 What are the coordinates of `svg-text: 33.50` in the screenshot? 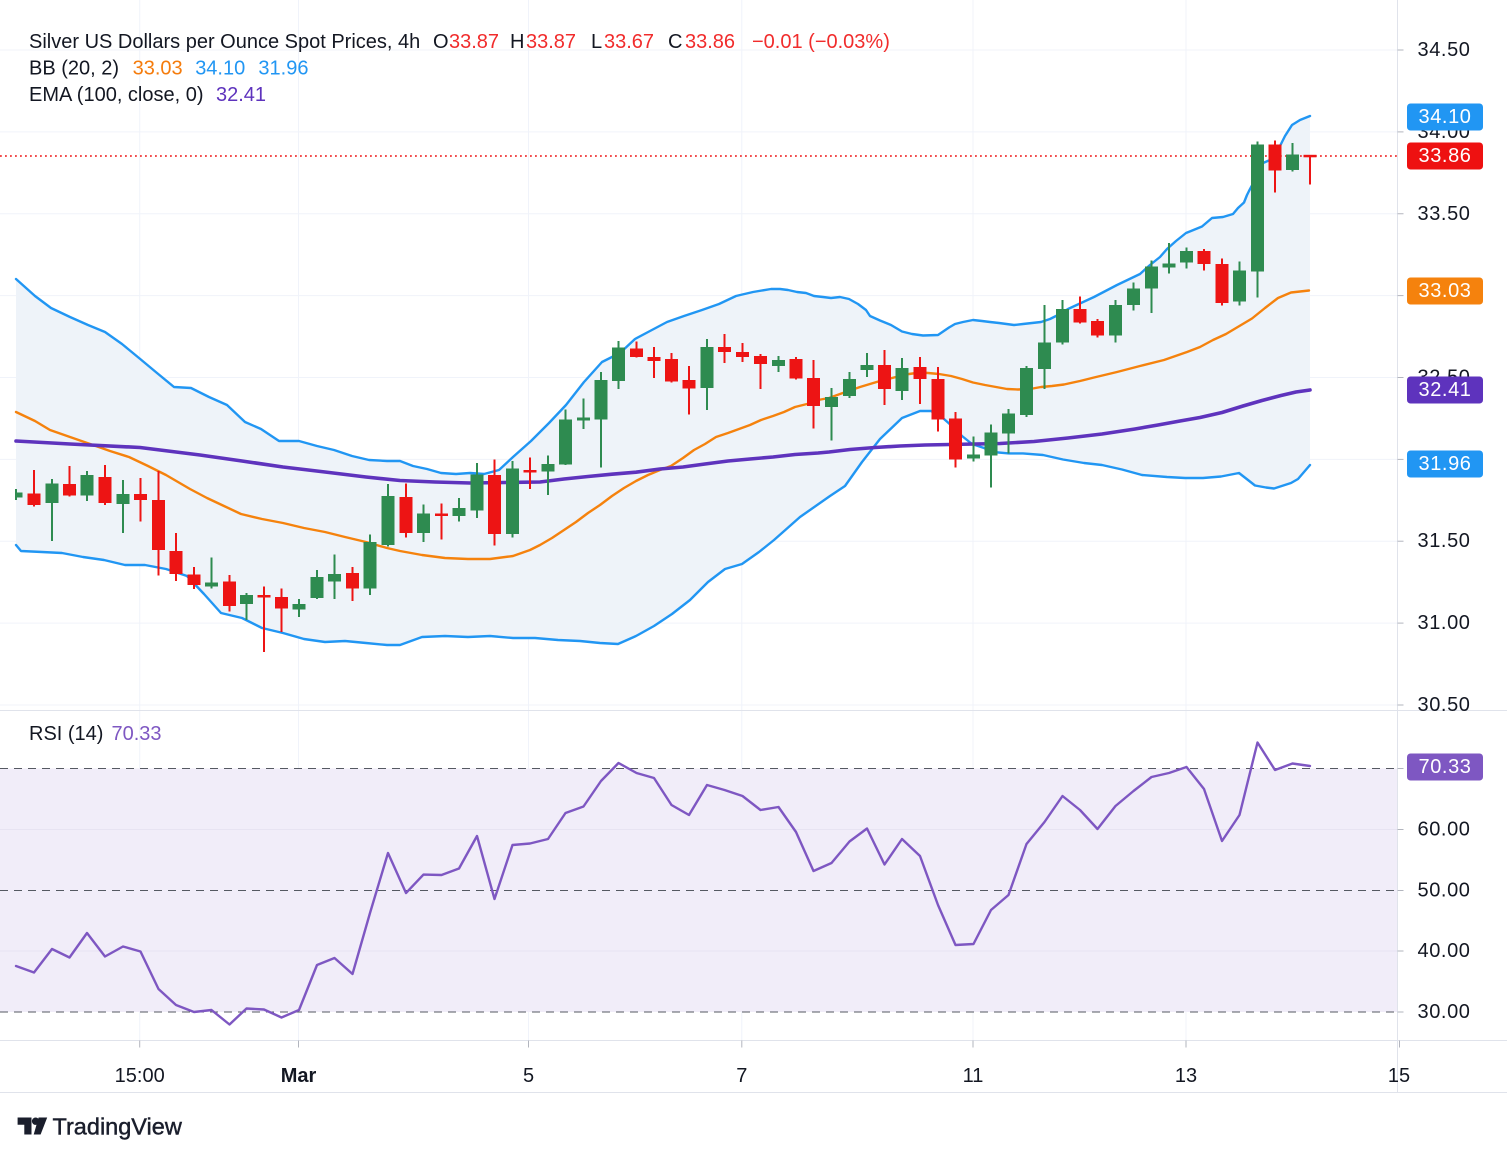 It's located at (1443, 214).